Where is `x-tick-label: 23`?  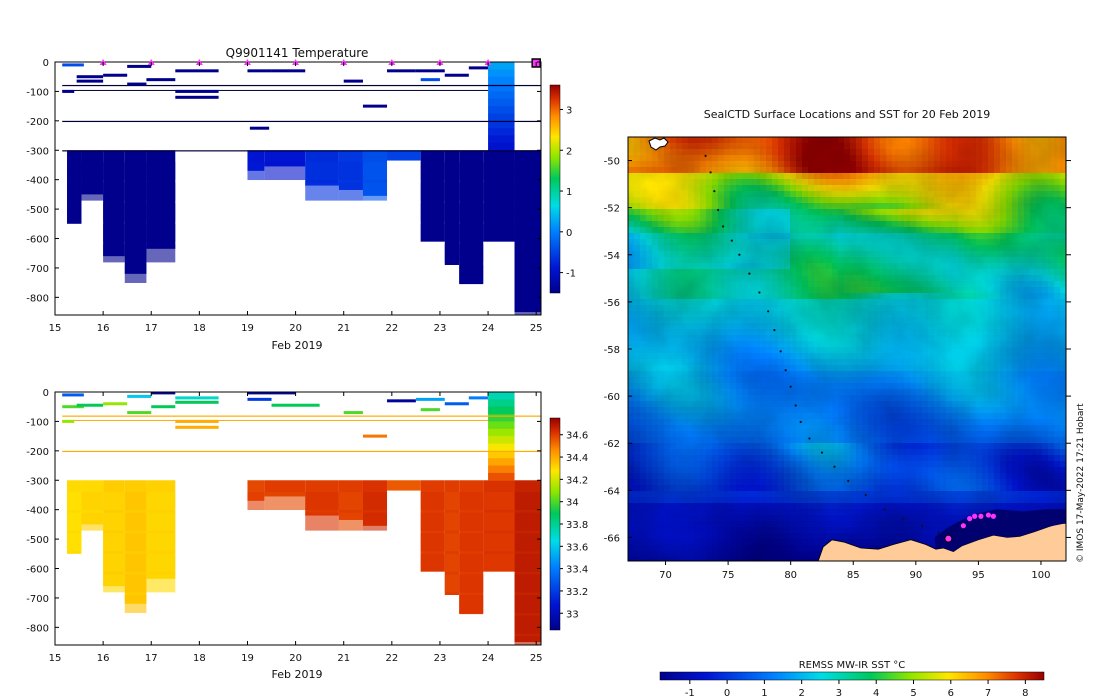
x-tick-label: 23 is located at coordinates (440, 658).